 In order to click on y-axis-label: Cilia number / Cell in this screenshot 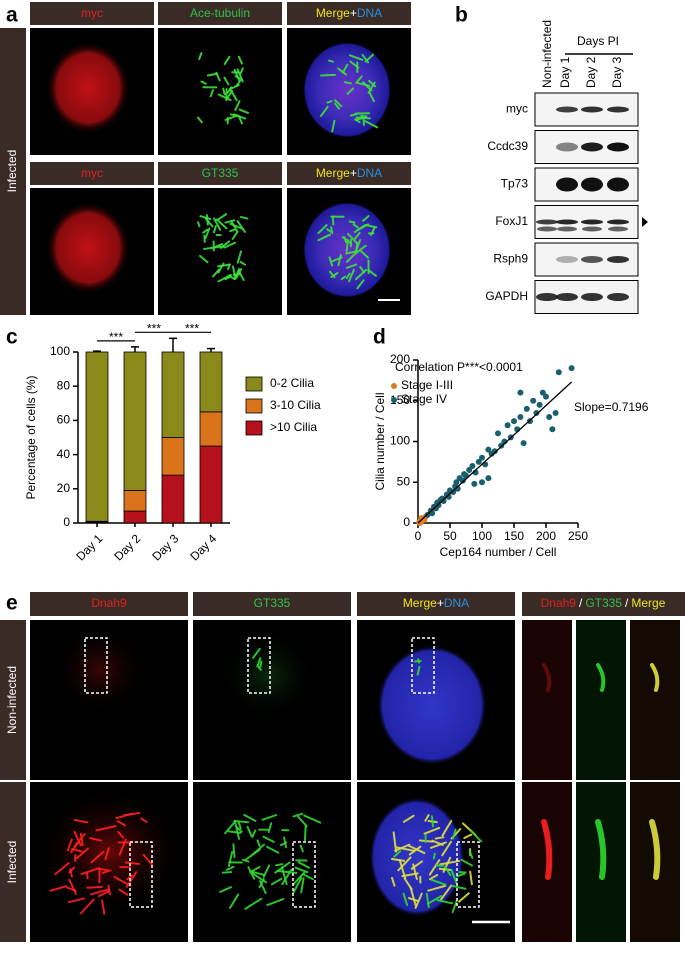, I will do `click(380, 441)`.